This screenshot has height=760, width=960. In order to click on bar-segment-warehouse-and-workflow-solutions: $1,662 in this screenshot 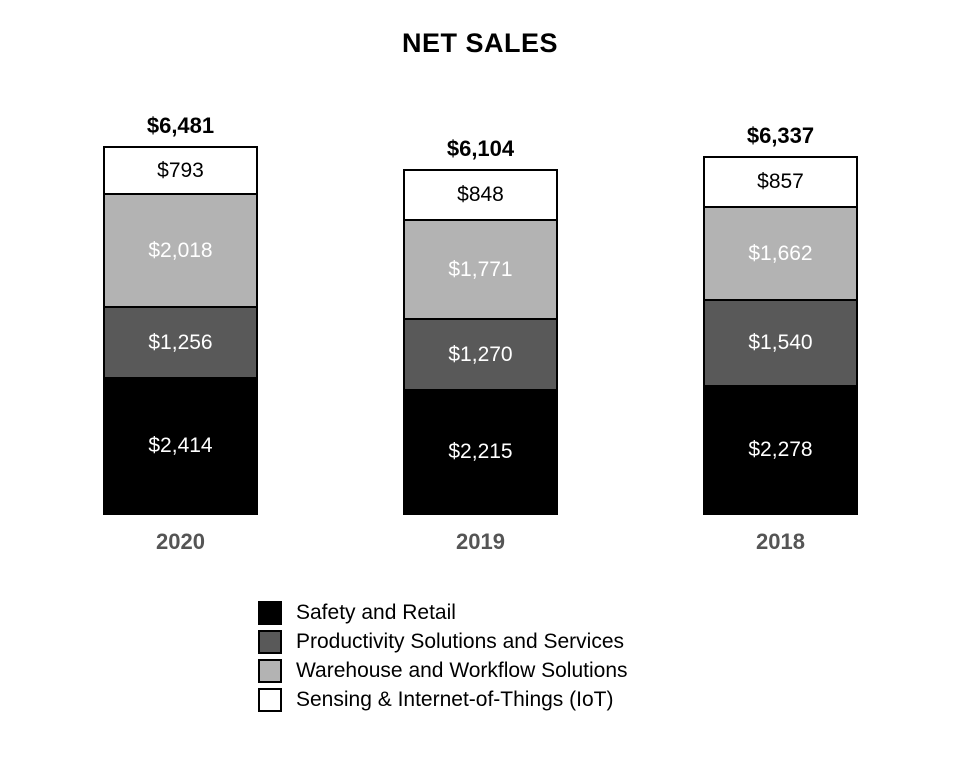, I will do `click(780, 252)`.